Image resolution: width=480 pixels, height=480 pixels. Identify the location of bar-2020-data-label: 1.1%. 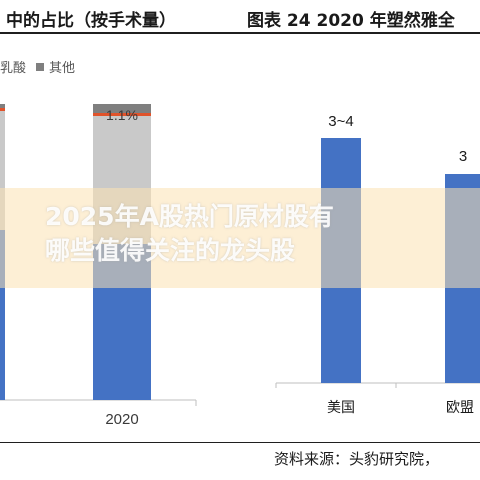
(122, 115).